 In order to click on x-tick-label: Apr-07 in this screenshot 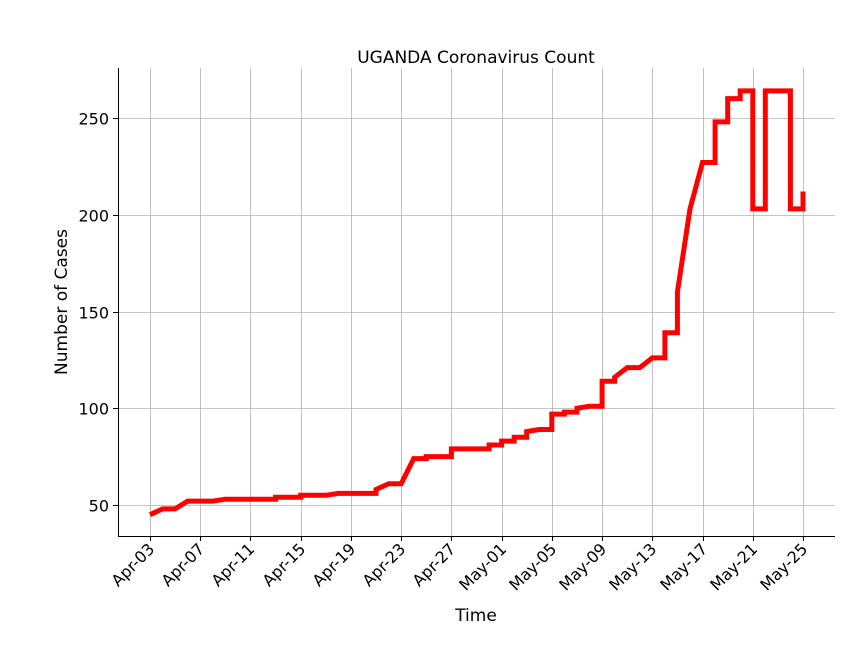, I will do `click(183, 564)`.